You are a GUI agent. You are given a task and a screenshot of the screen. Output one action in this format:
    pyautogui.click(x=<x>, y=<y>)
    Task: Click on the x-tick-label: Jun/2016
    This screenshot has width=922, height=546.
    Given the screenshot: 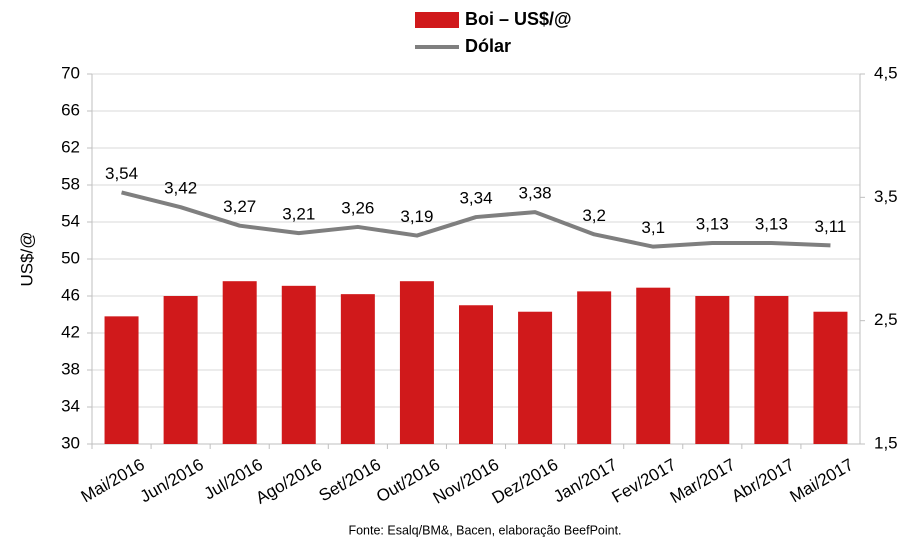 What is the action you would take?
    pyautogui.click(x=172, y=480)
    